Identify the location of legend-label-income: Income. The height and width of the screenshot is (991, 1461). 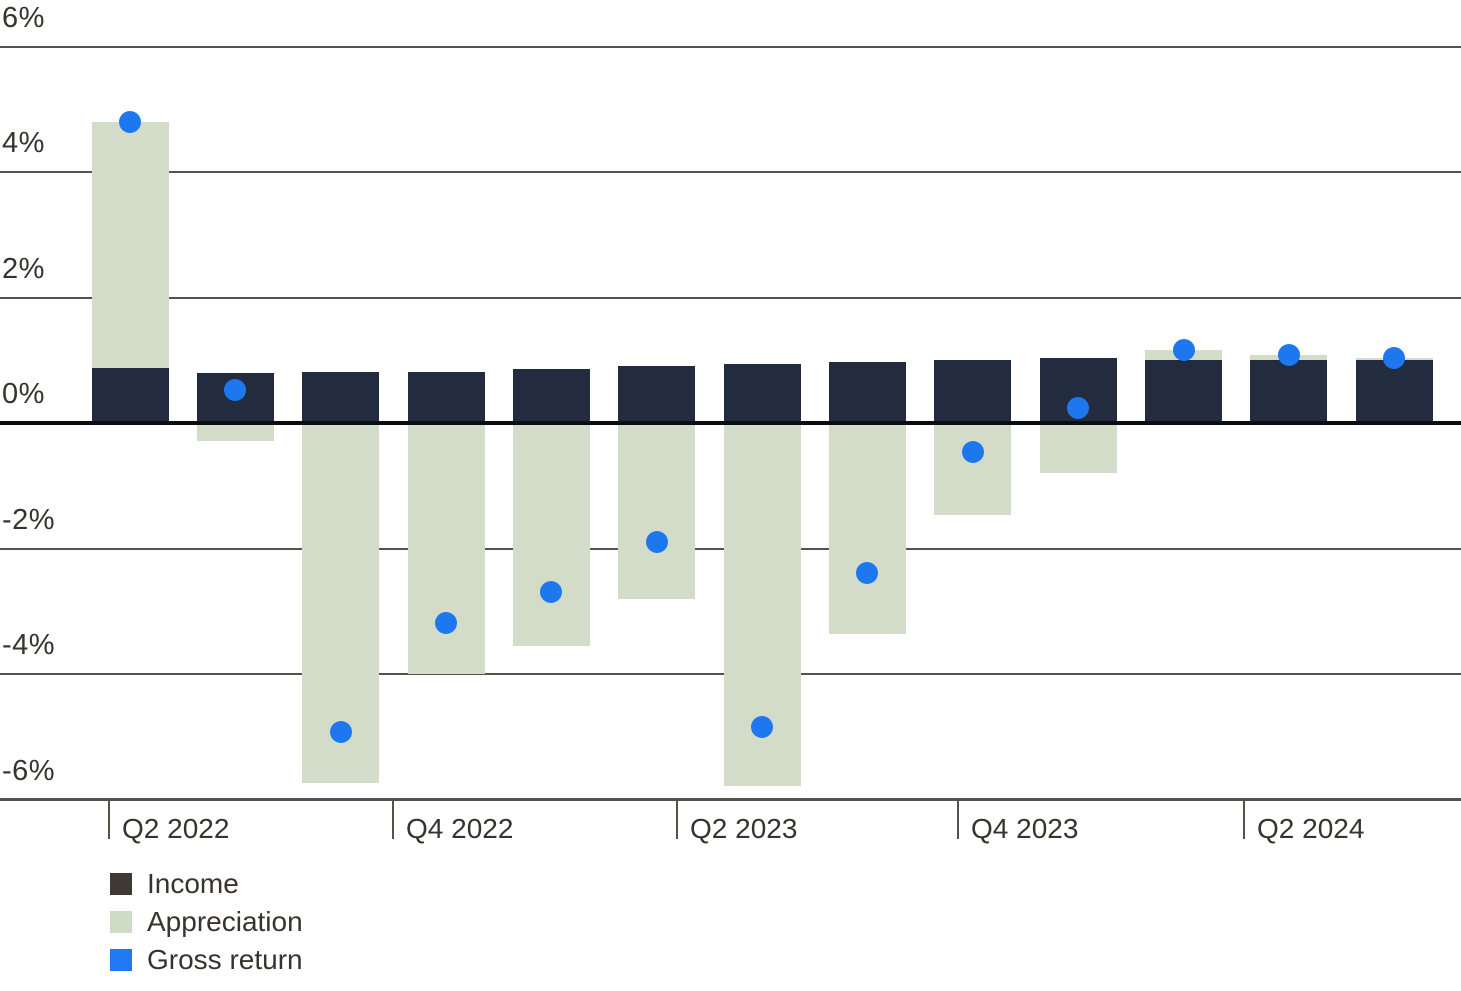
(193, 883).